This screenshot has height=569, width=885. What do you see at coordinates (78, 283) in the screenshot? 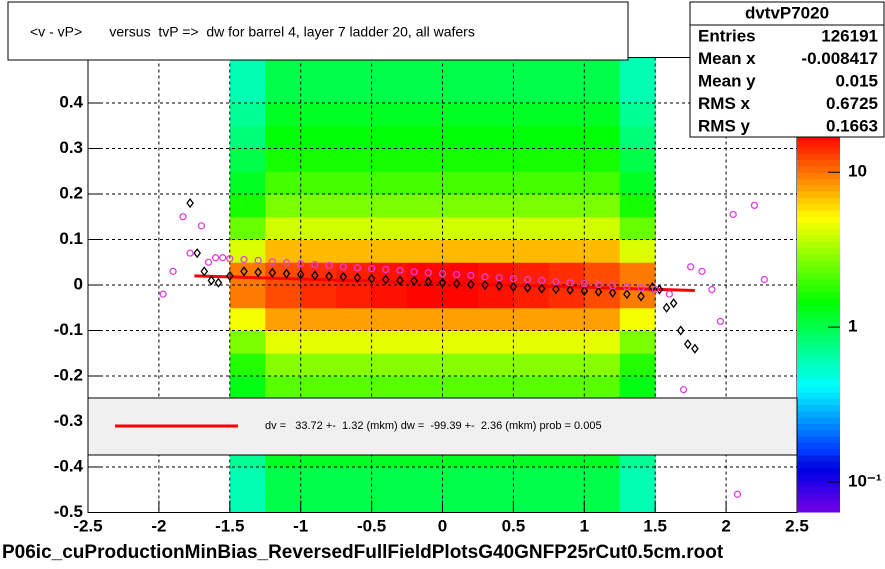
I see `y-tick-label: 0` at bounding box center [78, 283].